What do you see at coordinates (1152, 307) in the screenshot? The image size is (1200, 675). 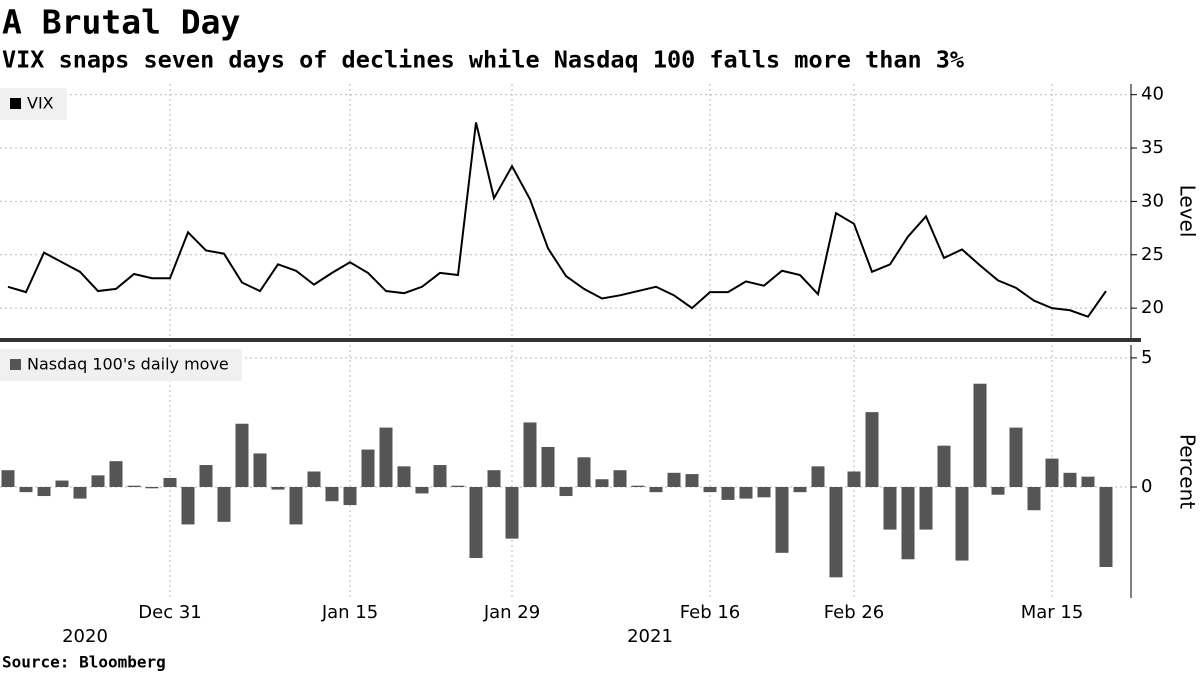 I see `y-tick-label: 20` at bounding box center [1152, 307].